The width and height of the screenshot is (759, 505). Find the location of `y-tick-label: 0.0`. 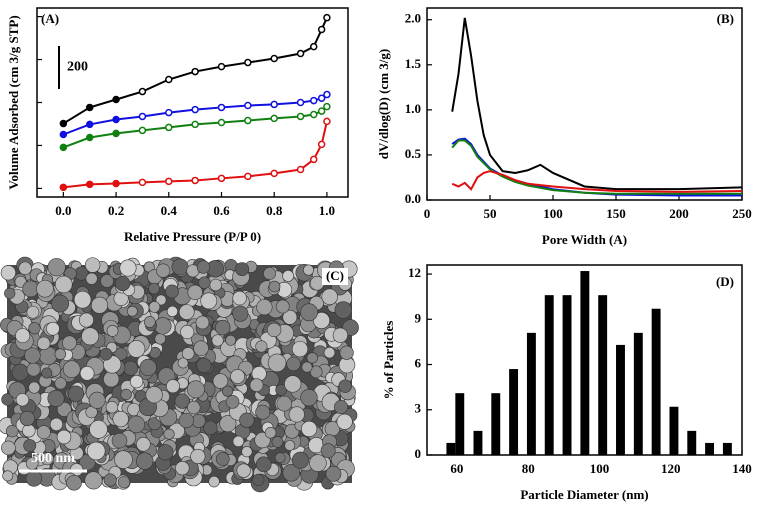

y-tick-label: 0.0 is located at coordinates (413, 198).